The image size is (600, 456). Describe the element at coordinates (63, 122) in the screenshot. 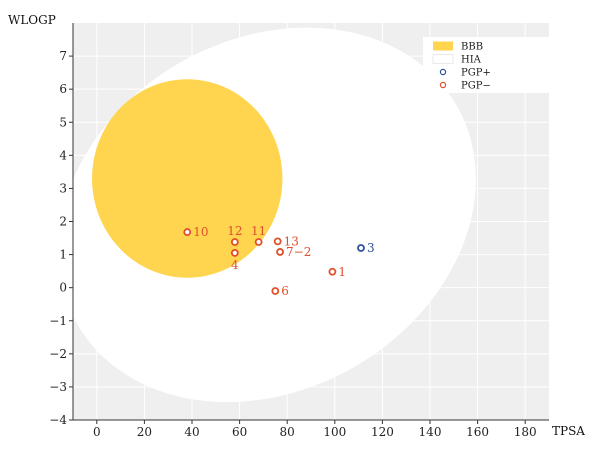

I see `y-tick-label-5: 5` at that location.